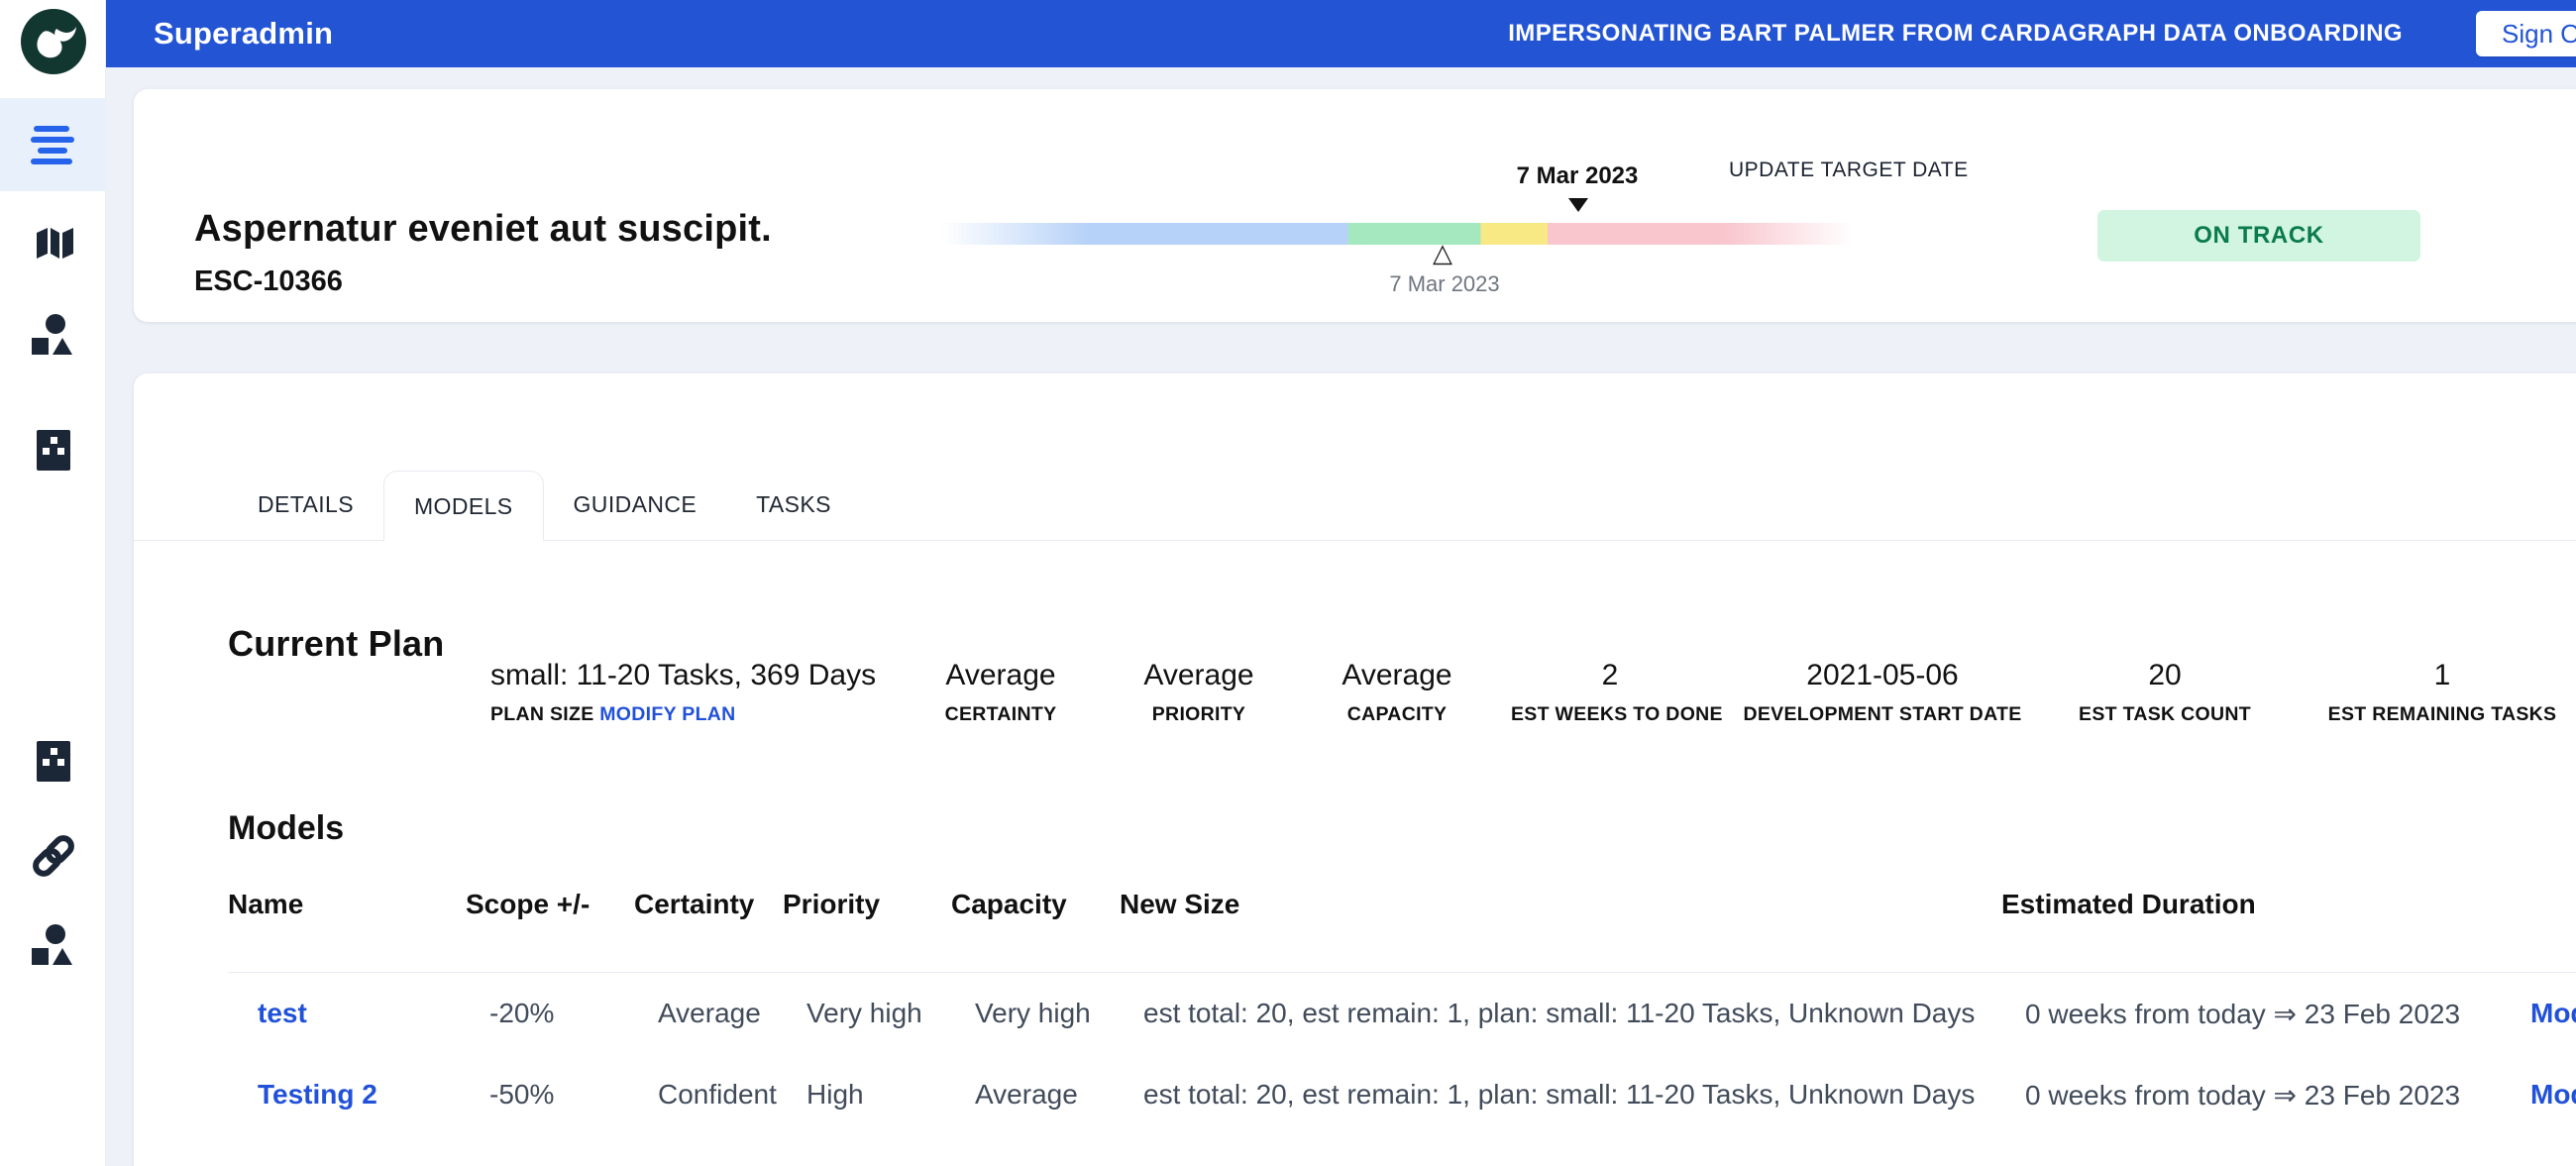  Describe the element at coordinates (2128, 904) in the screenshot. I see `column-header-estimated-duration: Estimated Duration` at that location.